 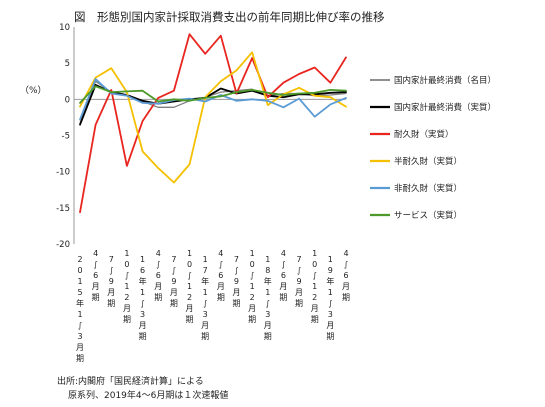 What do you see at coordinates (428, 161) in the screenshot?
I see `legend-label: 半耐久財（実質）` at bounding box center [428, 161].